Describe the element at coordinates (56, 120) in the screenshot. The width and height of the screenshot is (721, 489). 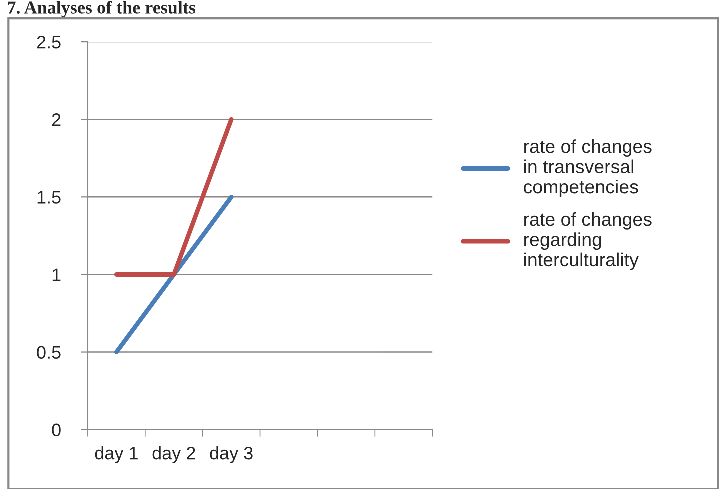
I see `y-tick-label: 2` at that location.